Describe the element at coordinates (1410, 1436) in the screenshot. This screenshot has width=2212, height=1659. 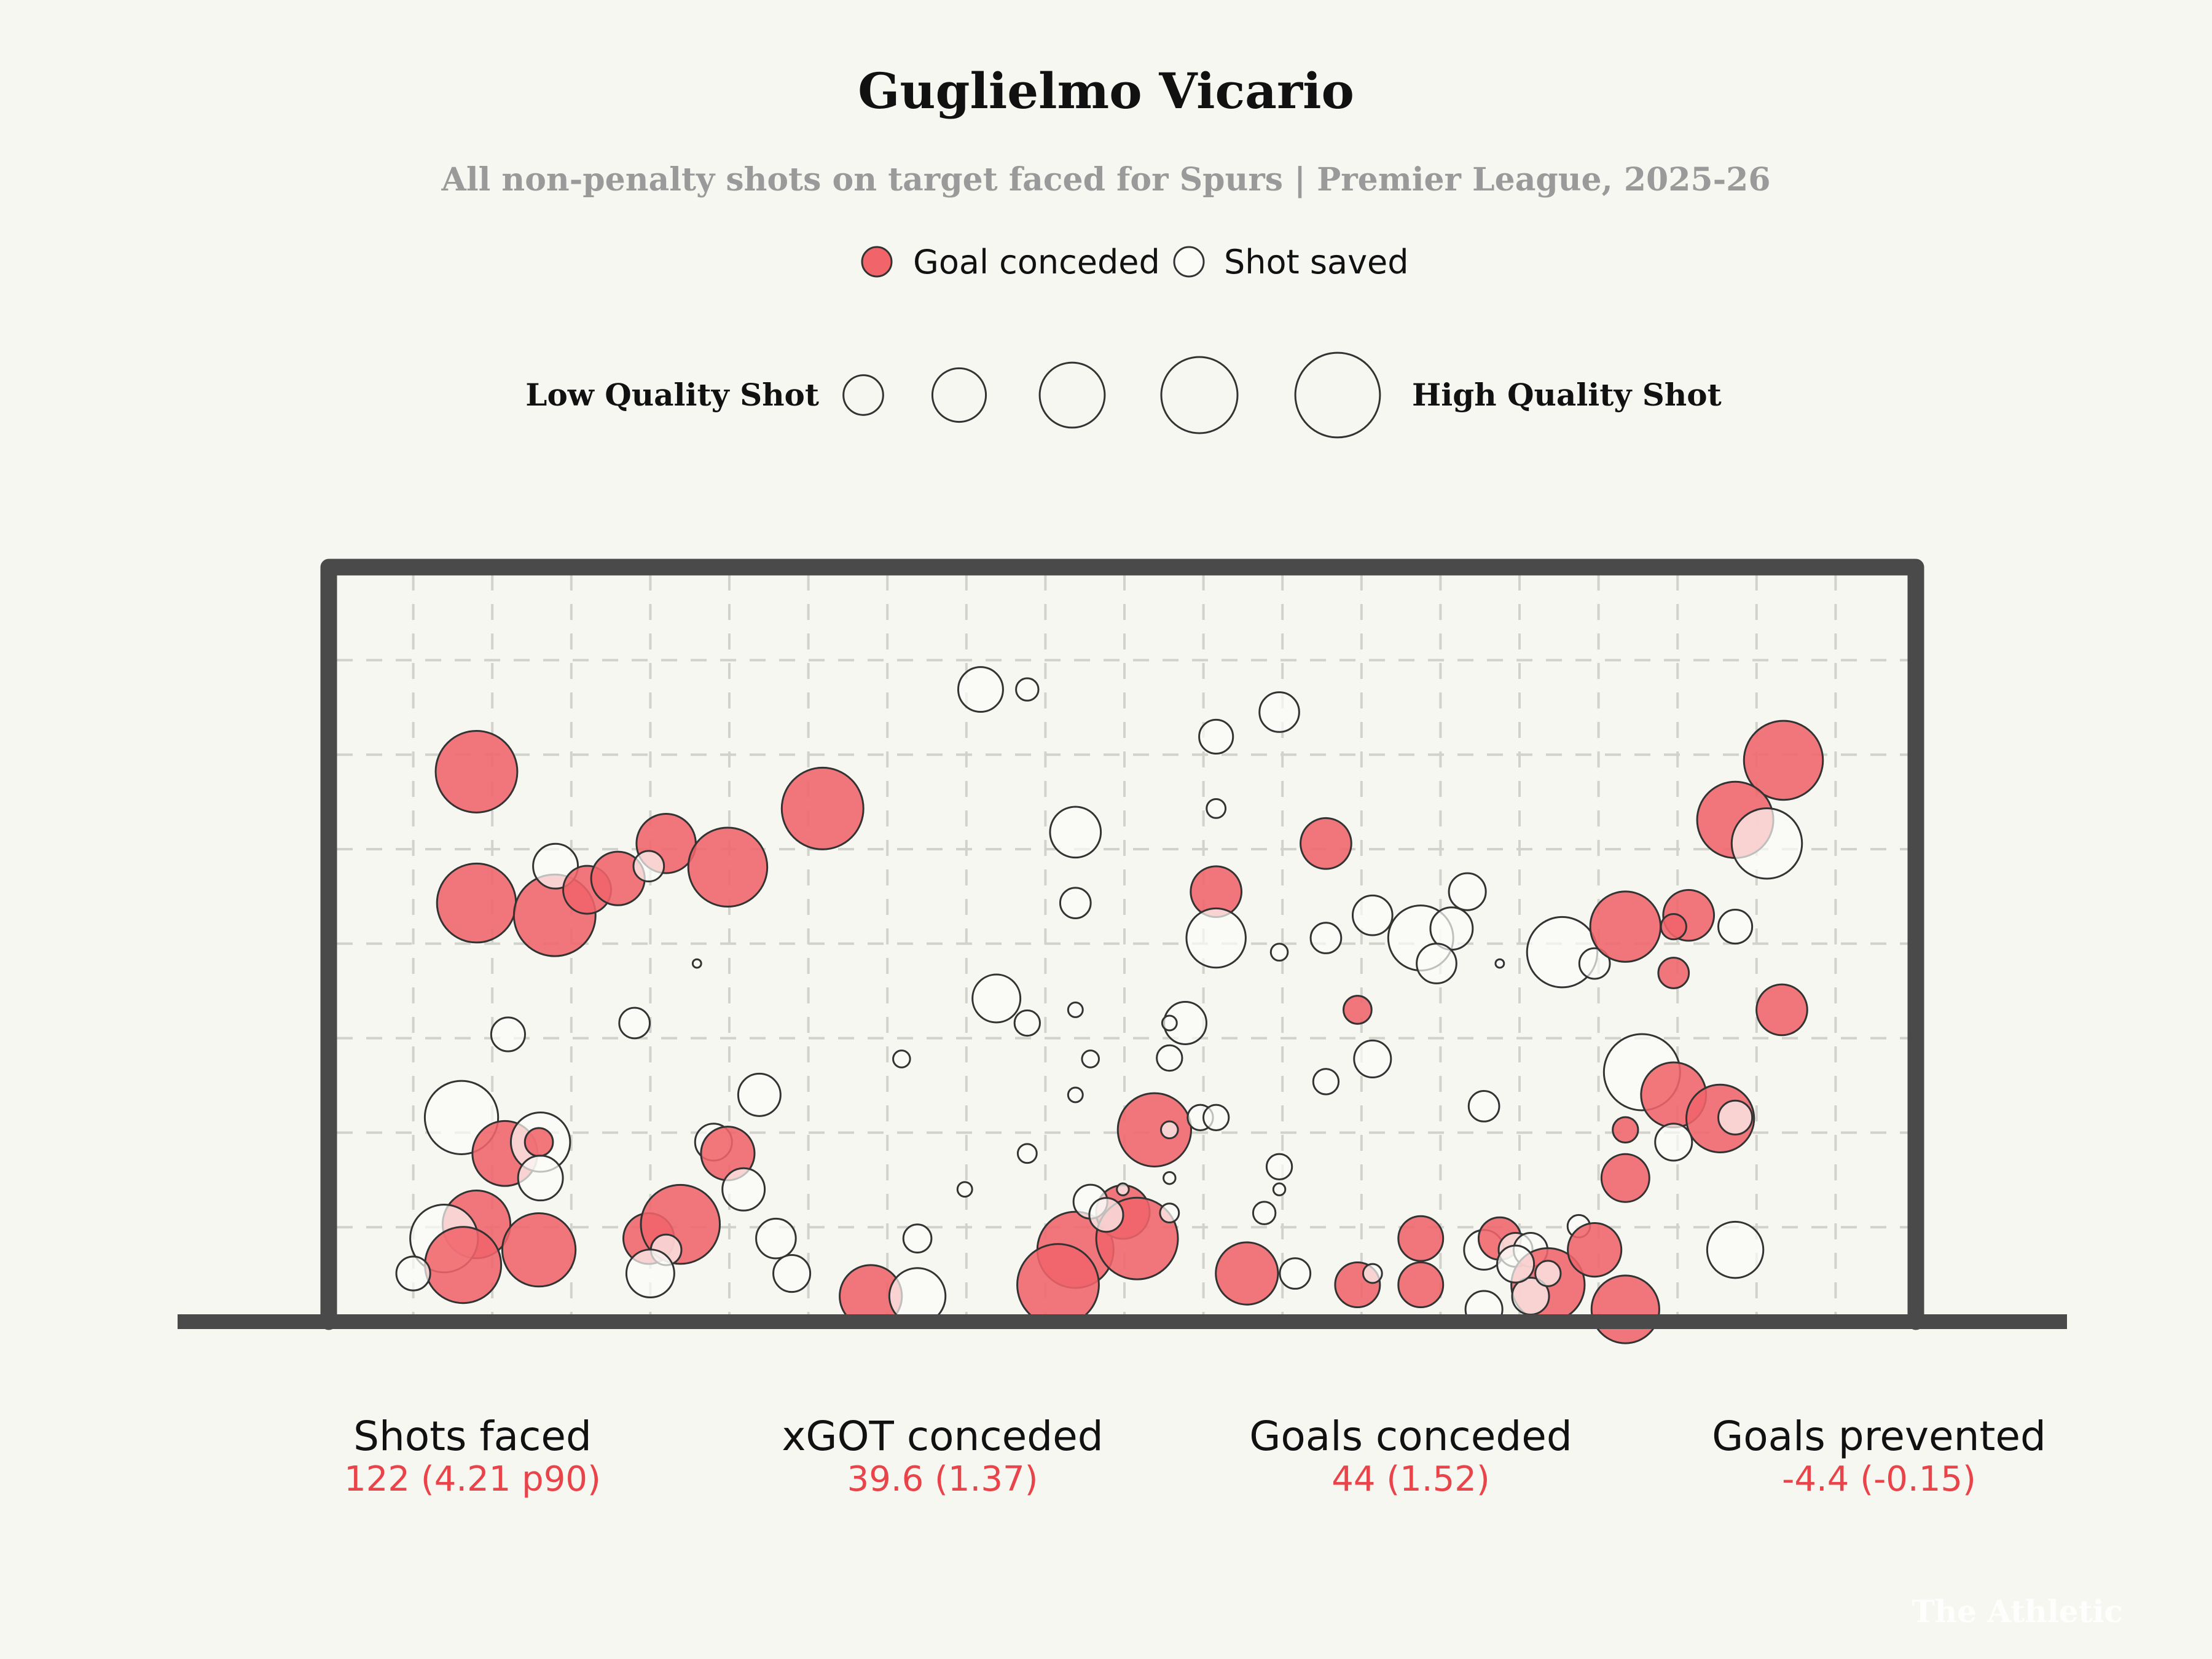
I see `stat-label: Goals conceded` at that location.